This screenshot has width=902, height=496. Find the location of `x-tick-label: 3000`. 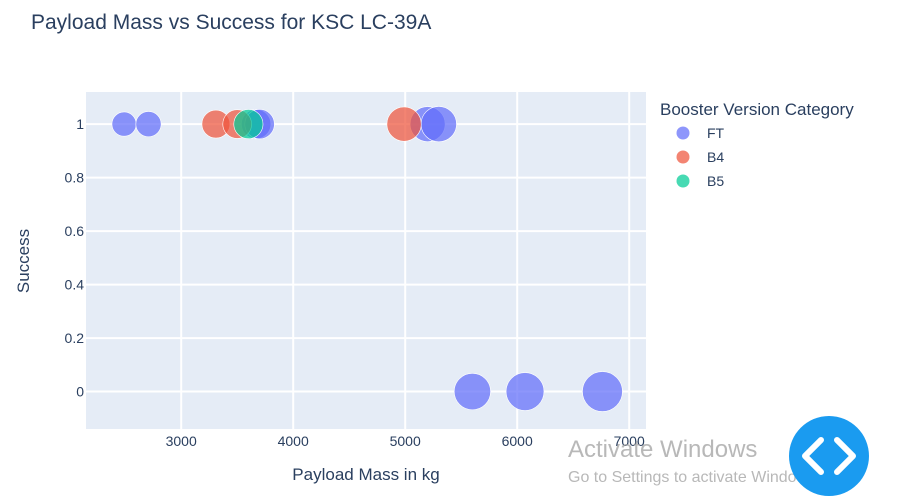

x-tick-label: 3000 is located at coordinates (181, 441).